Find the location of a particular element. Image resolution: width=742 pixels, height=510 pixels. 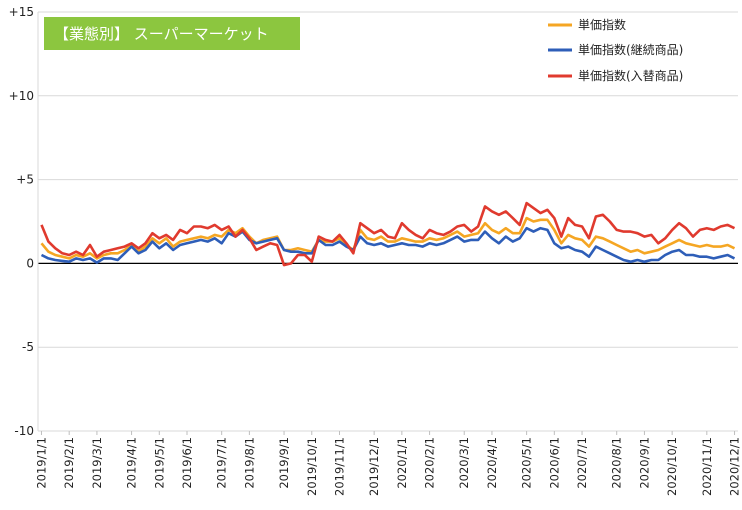

x-tick-label: 2020/6/1 is located at coordinates (554, 463).